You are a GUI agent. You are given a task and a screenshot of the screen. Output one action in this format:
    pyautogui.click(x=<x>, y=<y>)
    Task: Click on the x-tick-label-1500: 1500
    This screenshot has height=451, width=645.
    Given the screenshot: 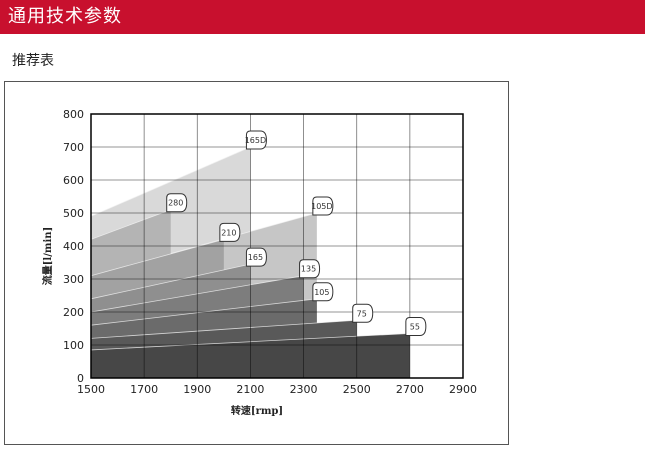 What is the action you would take?
    pyautogui.click(x=91, y=389)
    